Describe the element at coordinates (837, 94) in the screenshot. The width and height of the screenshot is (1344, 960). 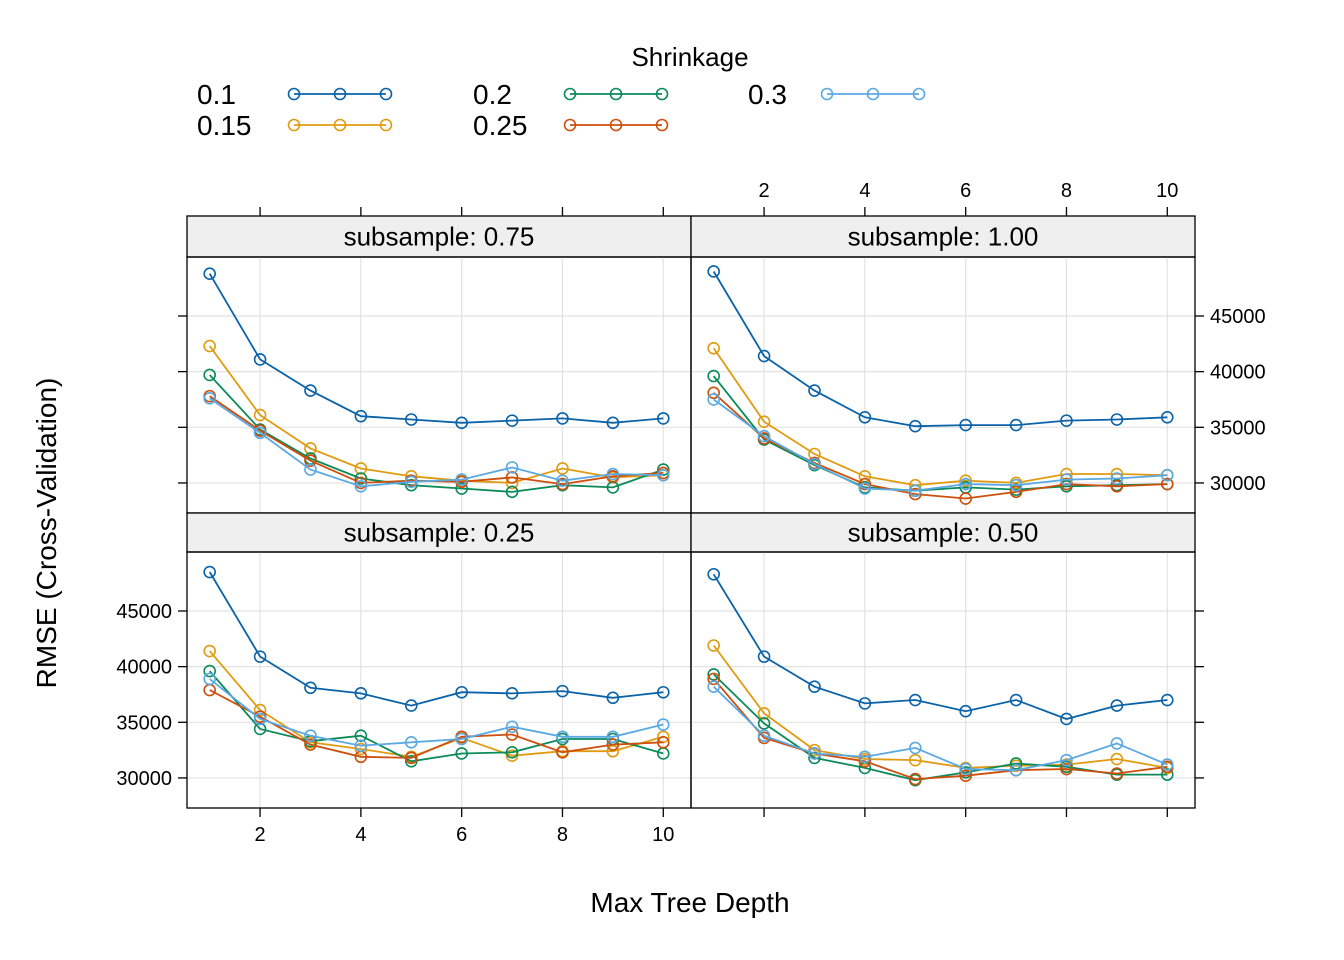
I see `legend-item: 0.3` at that location.